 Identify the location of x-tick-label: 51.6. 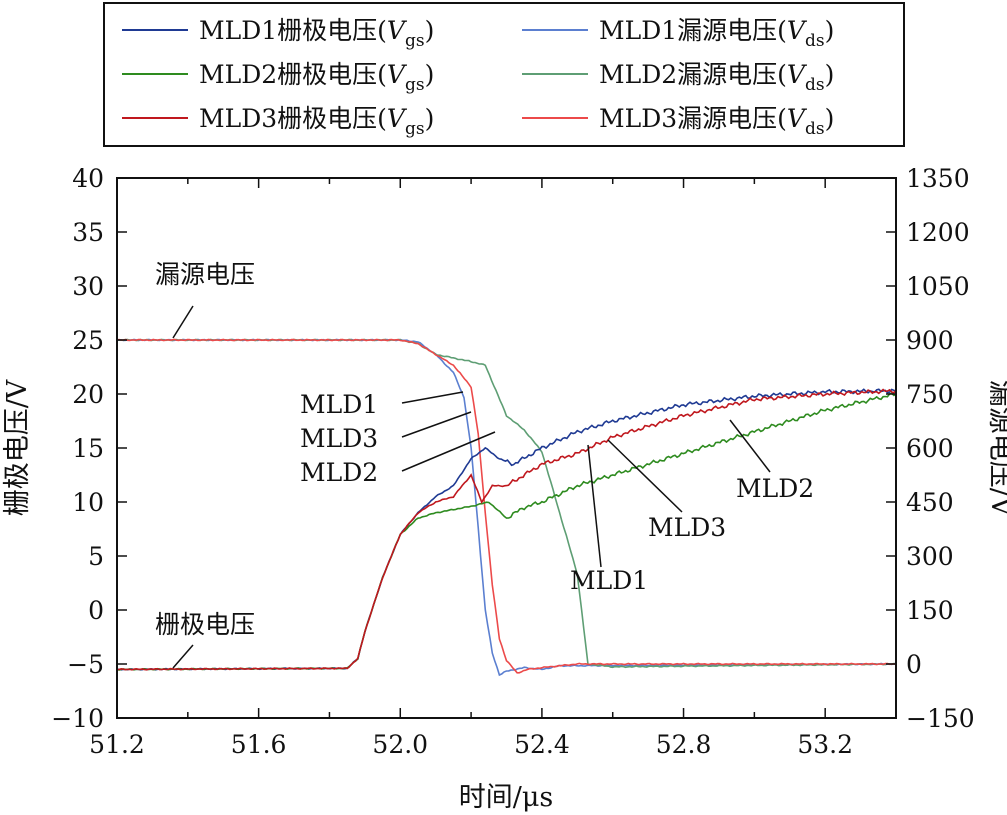
(259, 744).